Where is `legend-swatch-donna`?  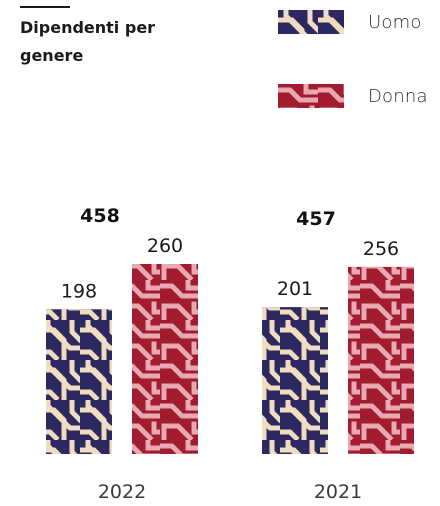
legend-swatch-donna is located at coordinates (311, 96).